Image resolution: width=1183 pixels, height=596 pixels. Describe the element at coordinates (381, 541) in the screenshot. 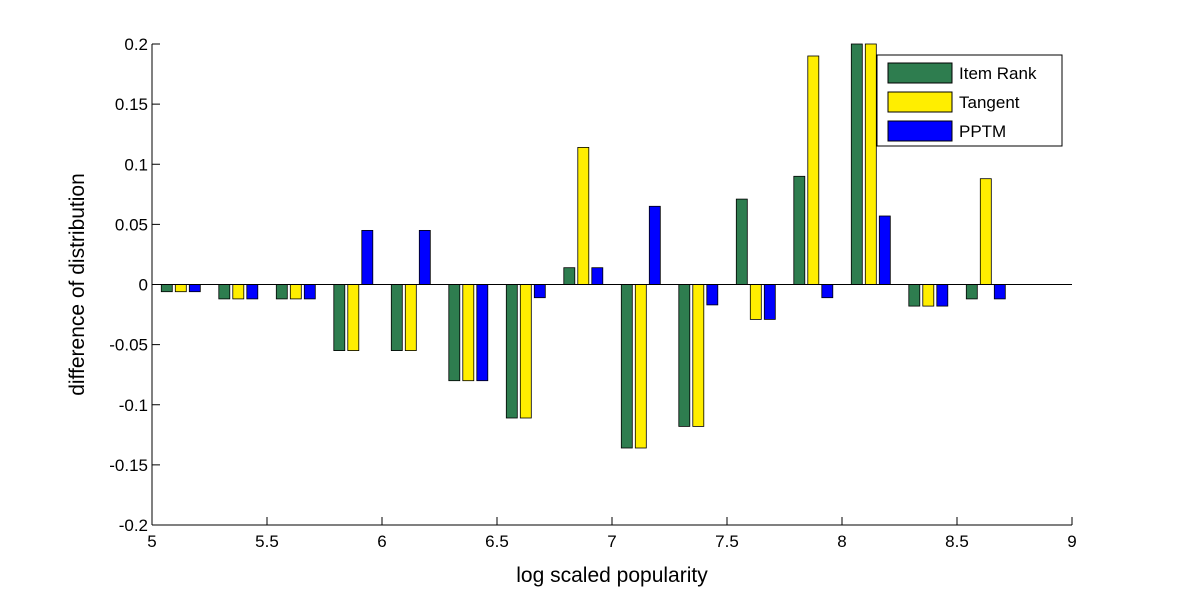

I see `x-tick-label: 6` at that location.